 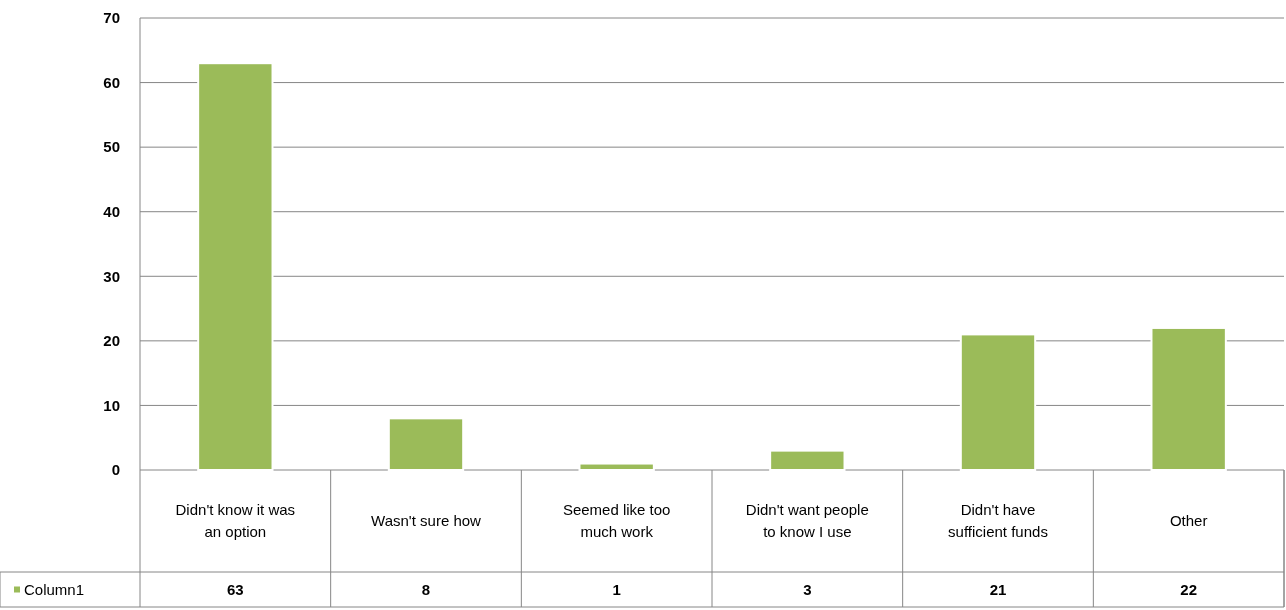 What do you see at coordinates (616, 589) in the screenshot?
I see `data-label: 1` at bounding box center [616, 589].